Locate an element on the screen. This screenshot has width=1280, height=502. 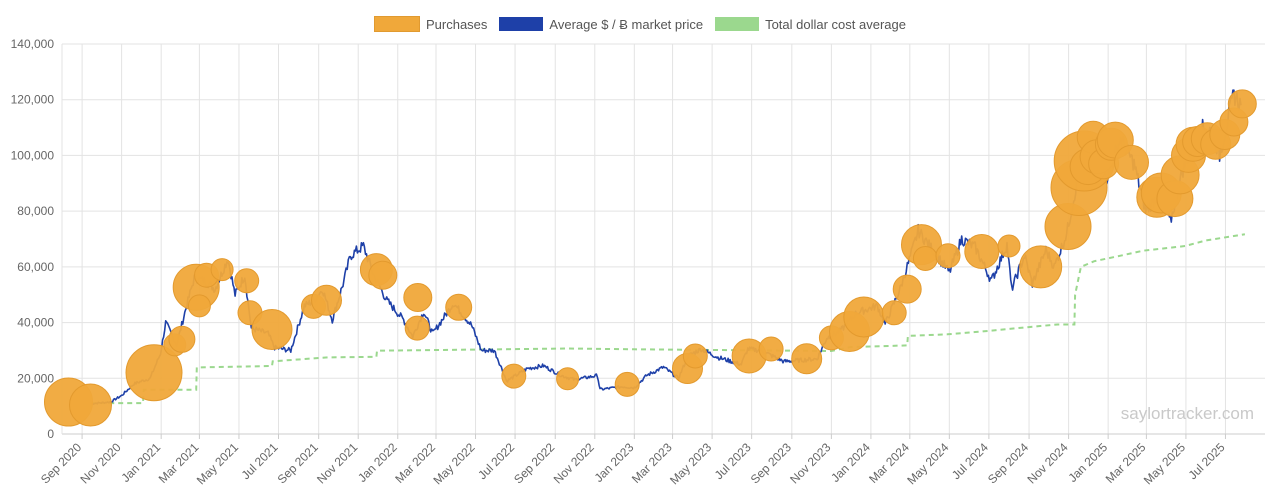
y-tick-label: 120,000 is located at coordinates (33, 100).